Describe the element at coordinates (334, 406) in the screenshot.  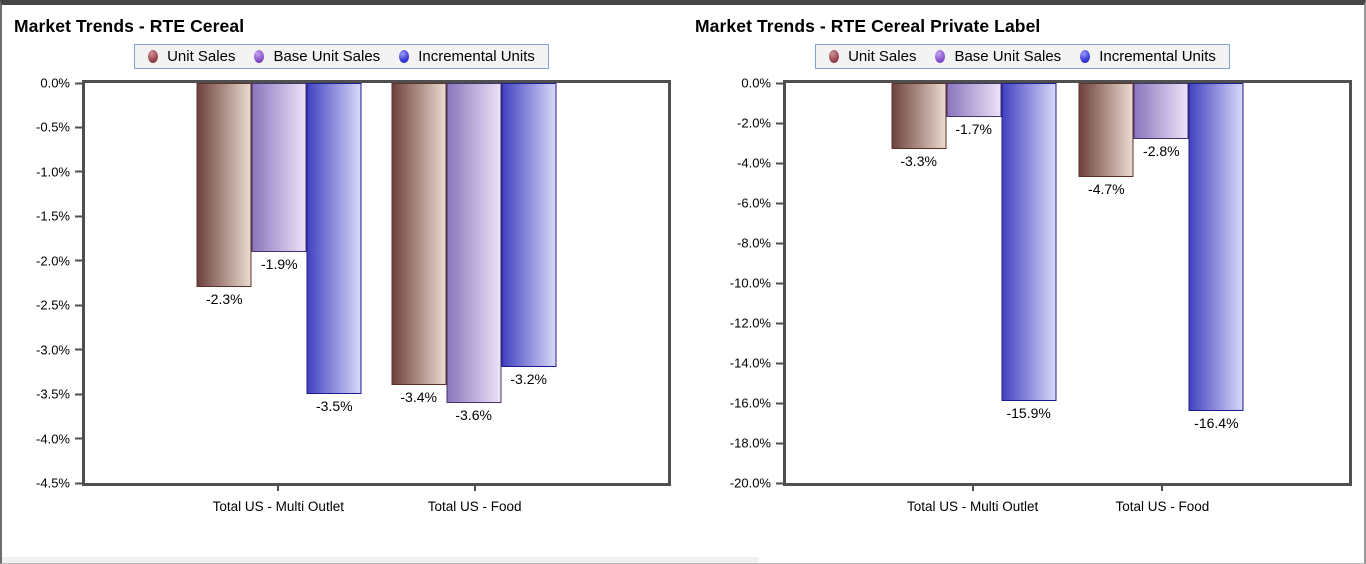
I see `bar-value-label: -3.5%` at that location.